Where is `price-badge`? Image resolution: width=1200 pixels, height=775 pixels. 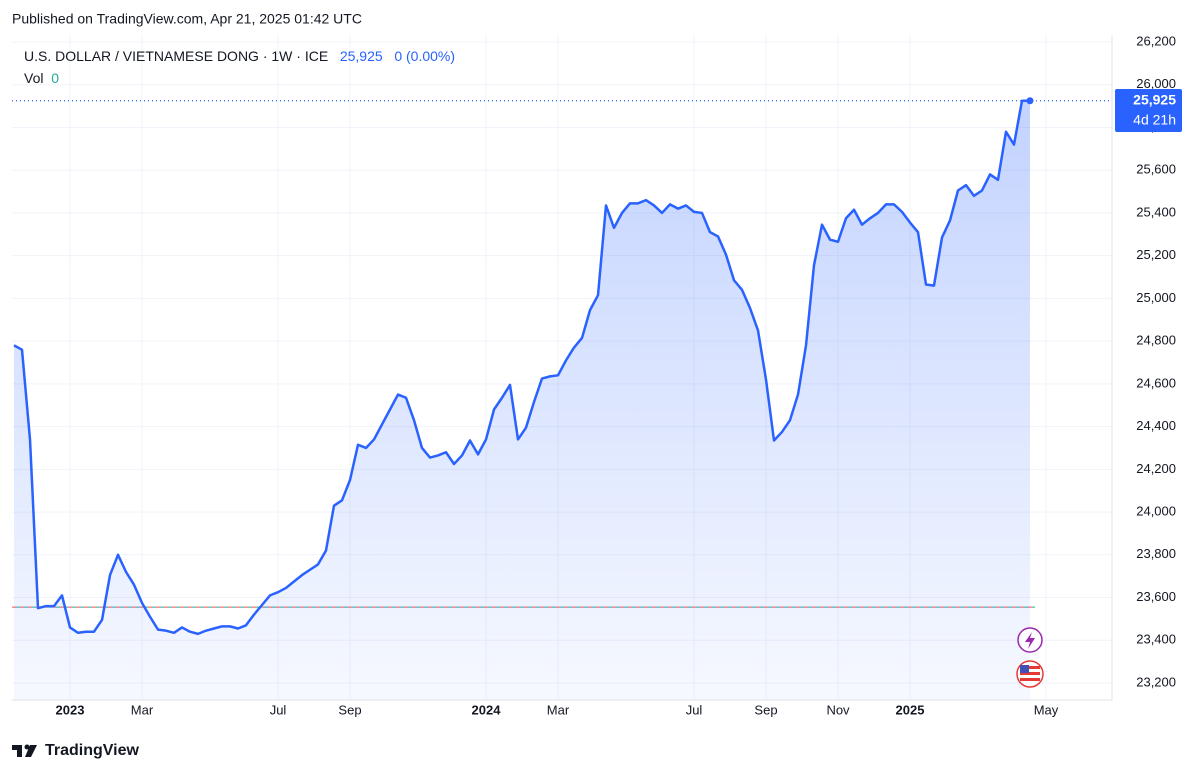
price-badge is located at coordinates (1148, 110).